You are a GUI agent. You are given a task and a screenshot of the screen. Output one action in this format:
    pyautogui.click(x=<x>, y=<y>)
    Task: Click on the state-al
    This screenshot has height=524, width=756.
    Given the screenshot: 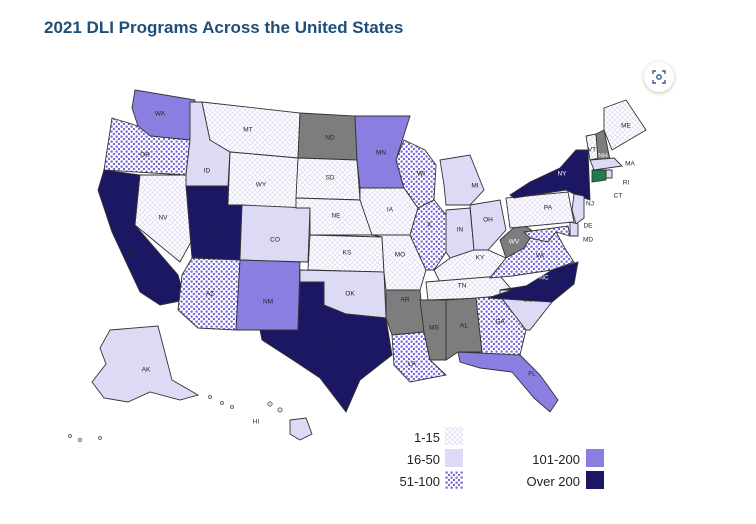 What is the action you would take?
    pyautogui.click(x=464, y=329)
    